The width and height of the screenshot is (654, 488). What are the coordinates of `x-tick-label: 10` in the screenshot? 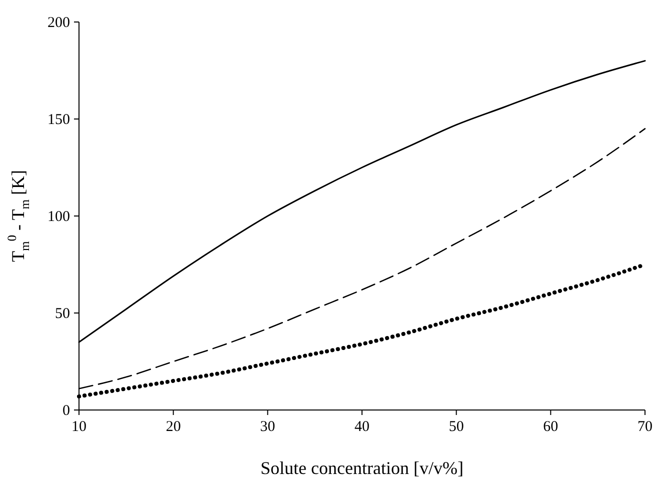 It's located at (79, 427).